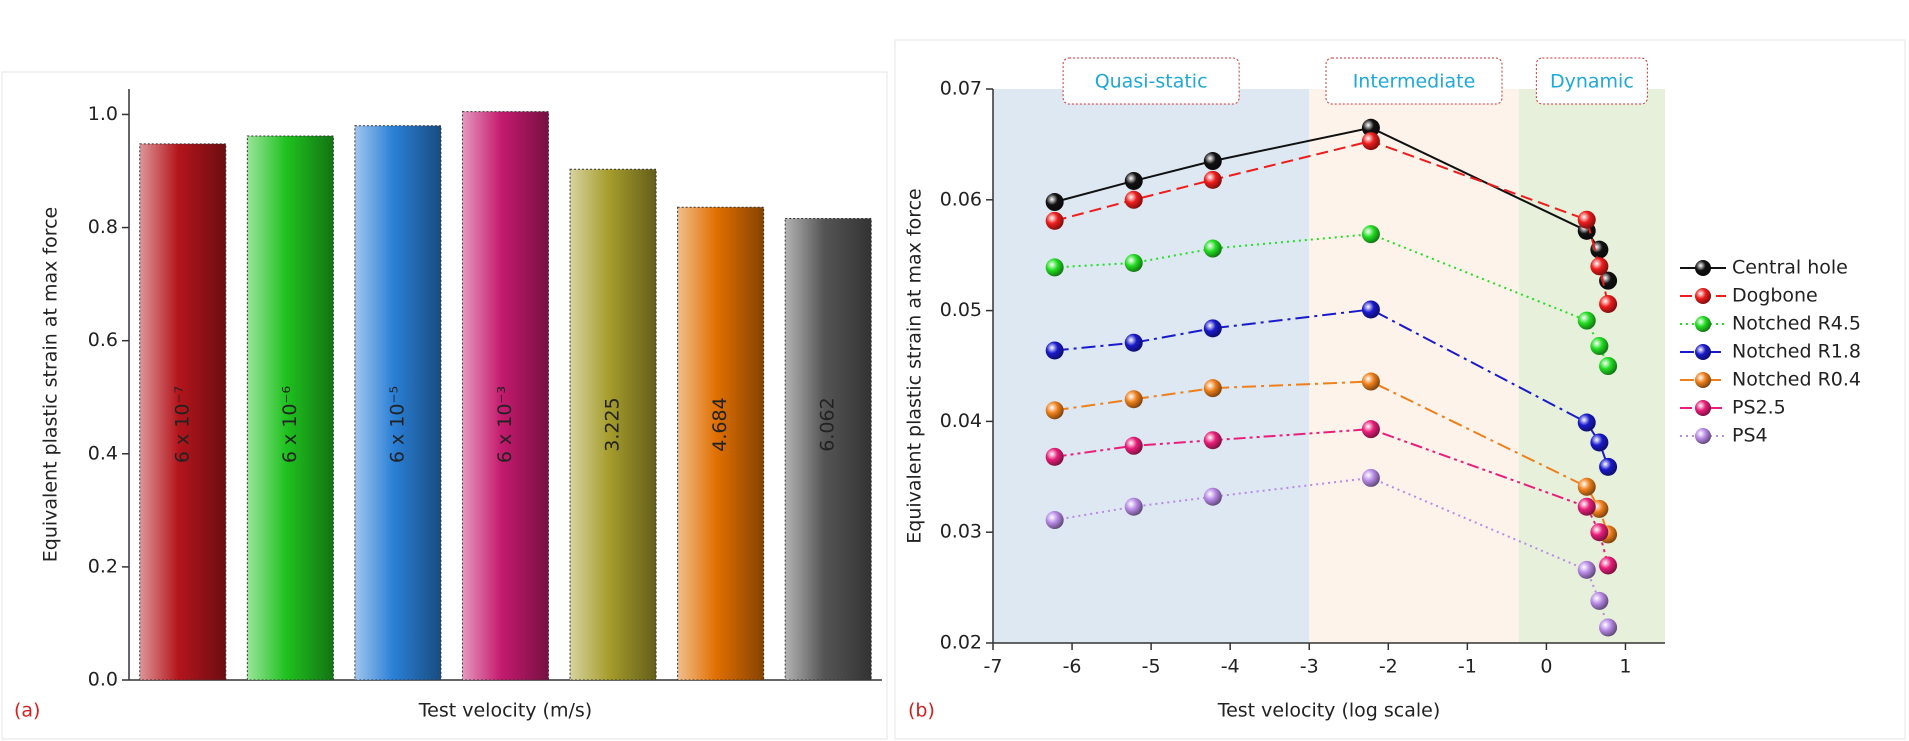  What do you see at coordinates (103, 114) in the screenshot?
I see `y-tick-label: 1.0` at bounding box center [103, 114].